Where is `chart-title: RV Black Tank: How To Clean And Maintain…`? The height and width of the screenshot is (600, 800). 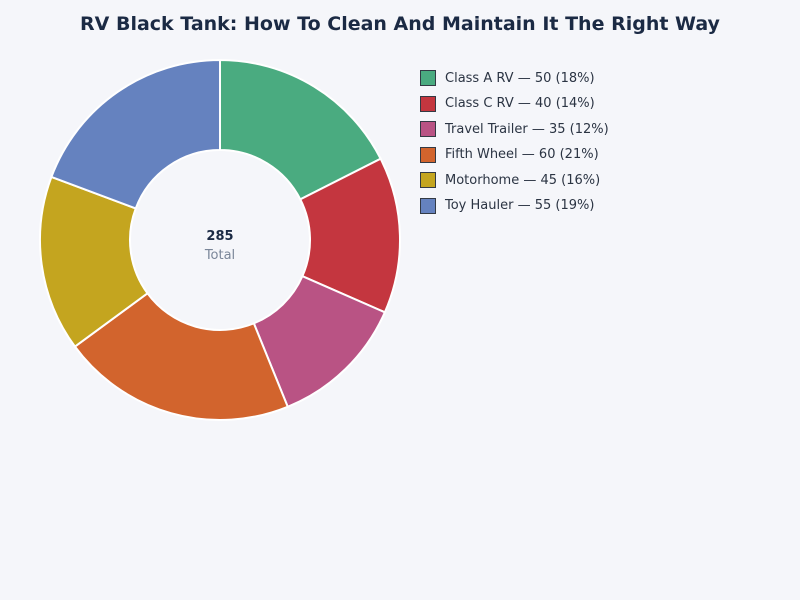 chart-title: RV Black Tank: How To Clean And Maintain… is located at coordinates (400, 24).